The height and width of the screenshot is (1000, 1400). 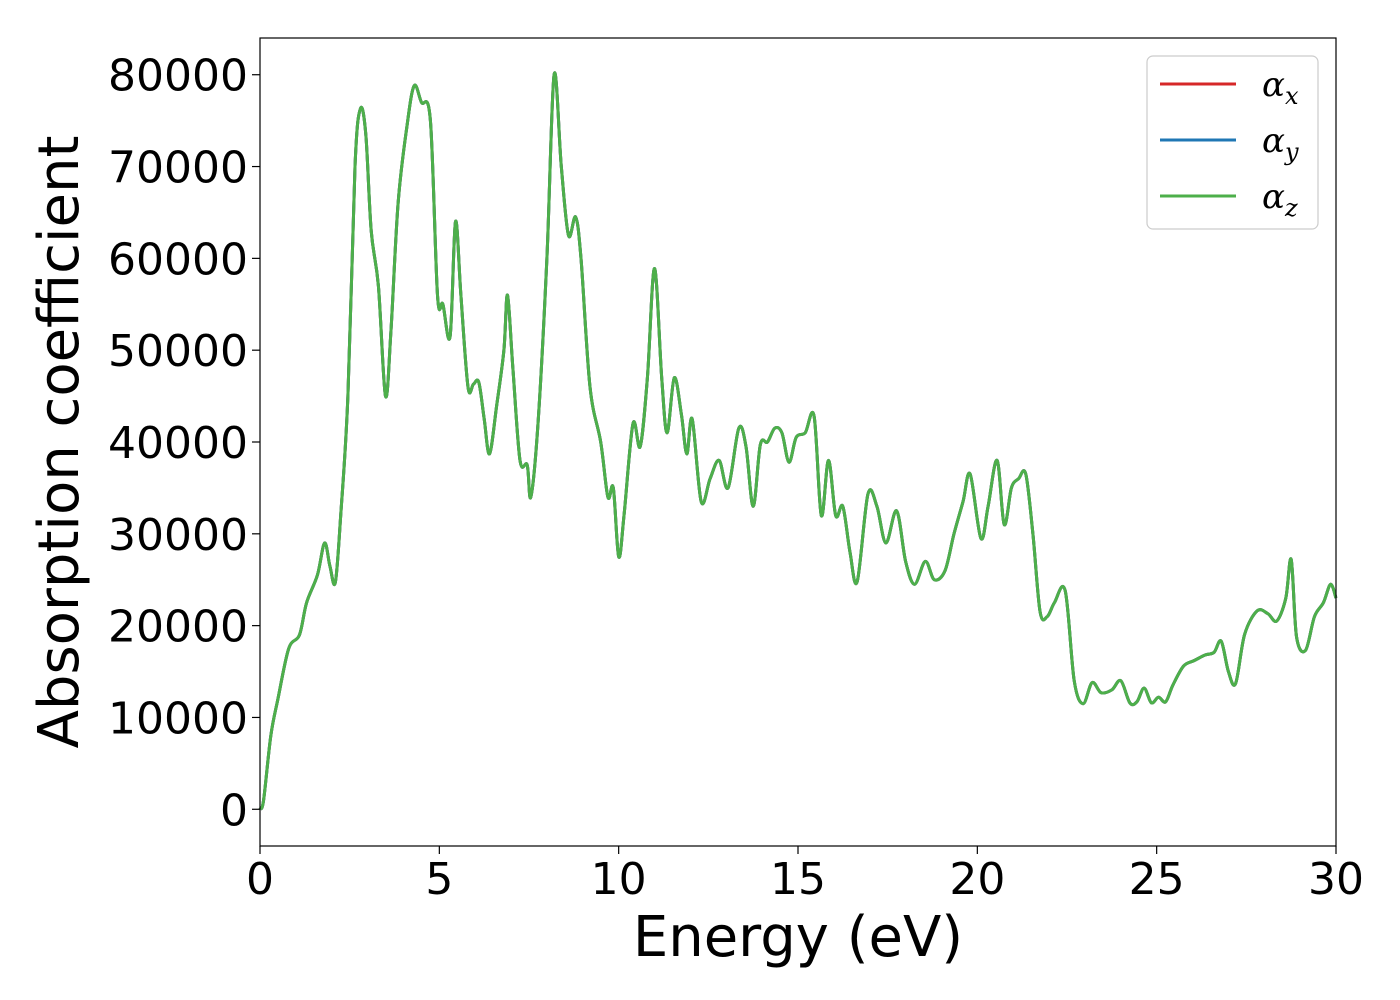 What do you see at coordinates (798, 937) in the screenshot?
I see `x-axis-label: Energy (eV)` at bounding box center [798, 937].